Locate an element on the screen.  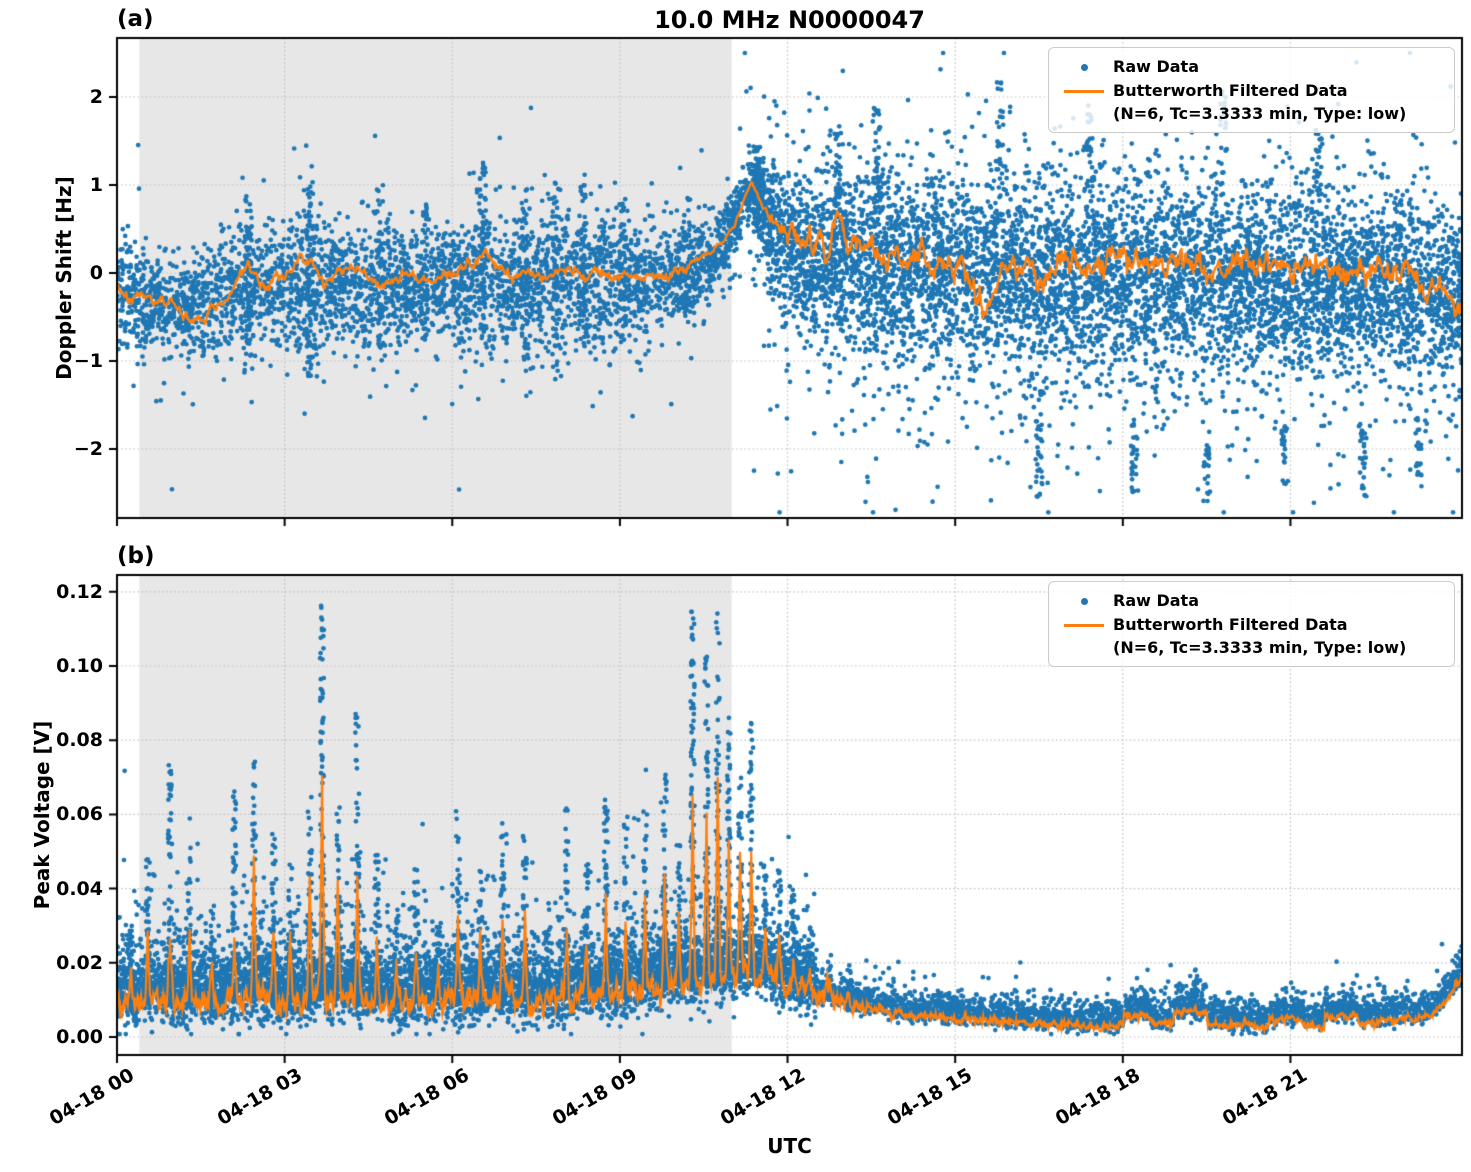
panel-a-ytick-label: 0 is located at coordinates (96, 273).